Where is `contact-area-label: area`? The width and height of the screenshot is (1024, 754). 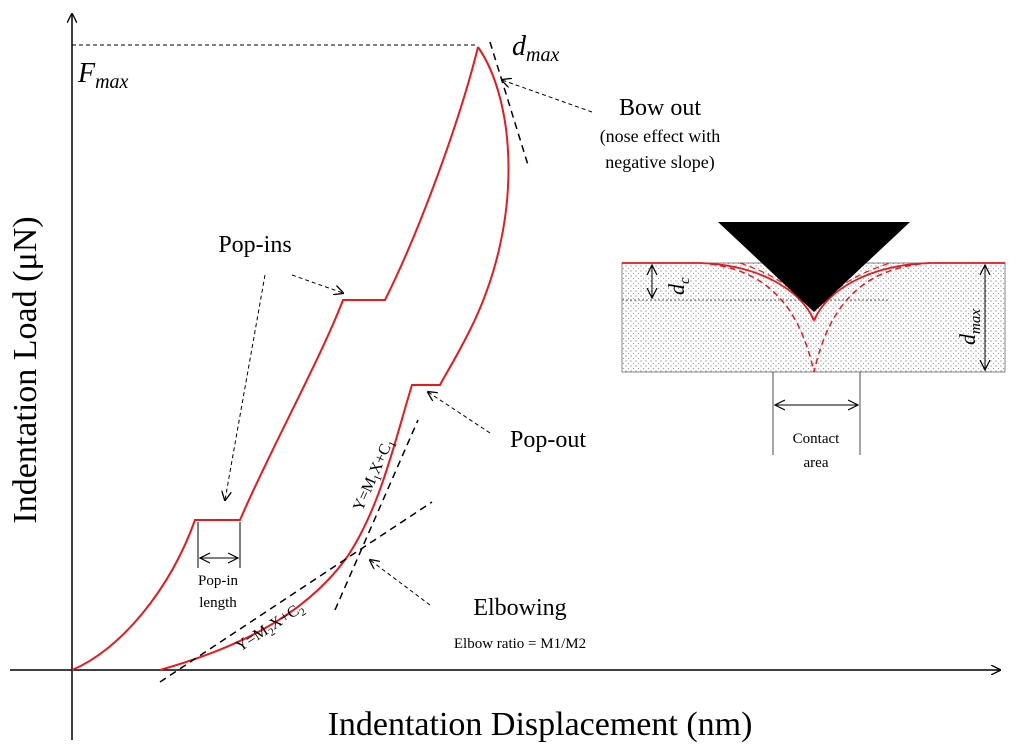
contact-area-label: area is located at coordinates (816, 463).